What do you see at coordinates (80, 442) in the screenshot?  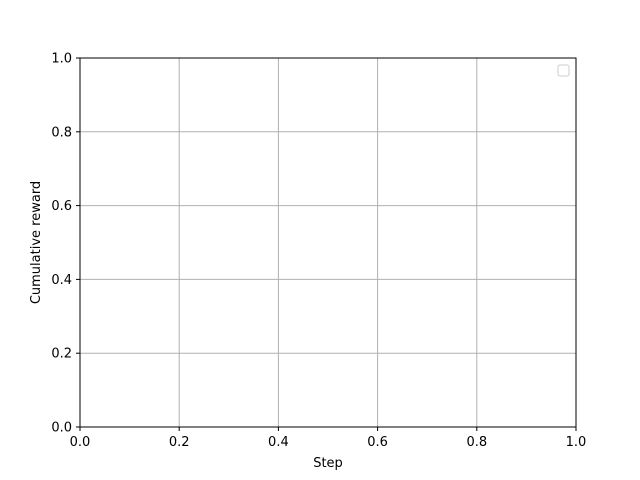 I see `x-tick-label: 0.0` at bounding box center [80, 442].